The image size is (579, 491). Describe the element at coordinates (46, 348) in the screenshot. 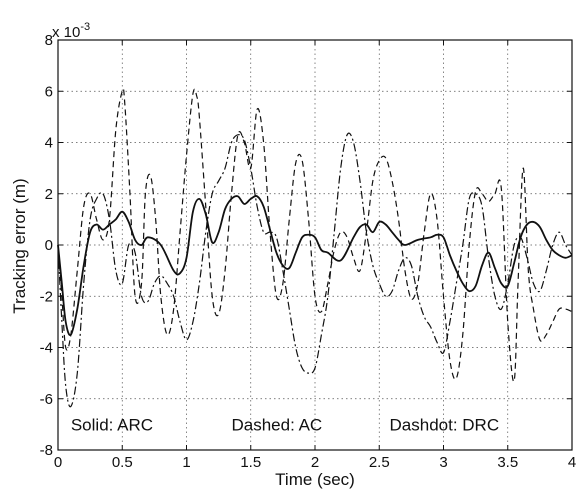

I see `y-tick-label: -4` at that location.